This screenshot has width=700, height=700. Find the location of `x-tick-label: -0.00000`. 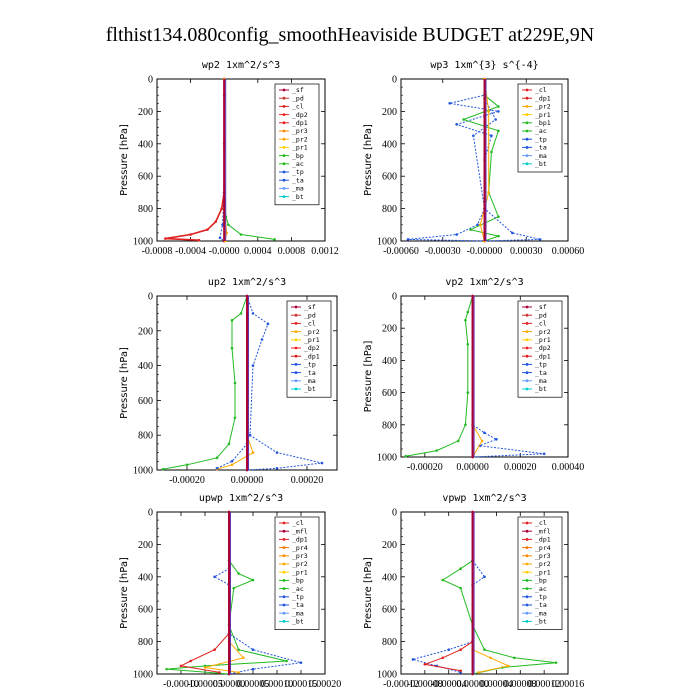

x-tick-label: -0.00000 is located at coordinates (485, 251).